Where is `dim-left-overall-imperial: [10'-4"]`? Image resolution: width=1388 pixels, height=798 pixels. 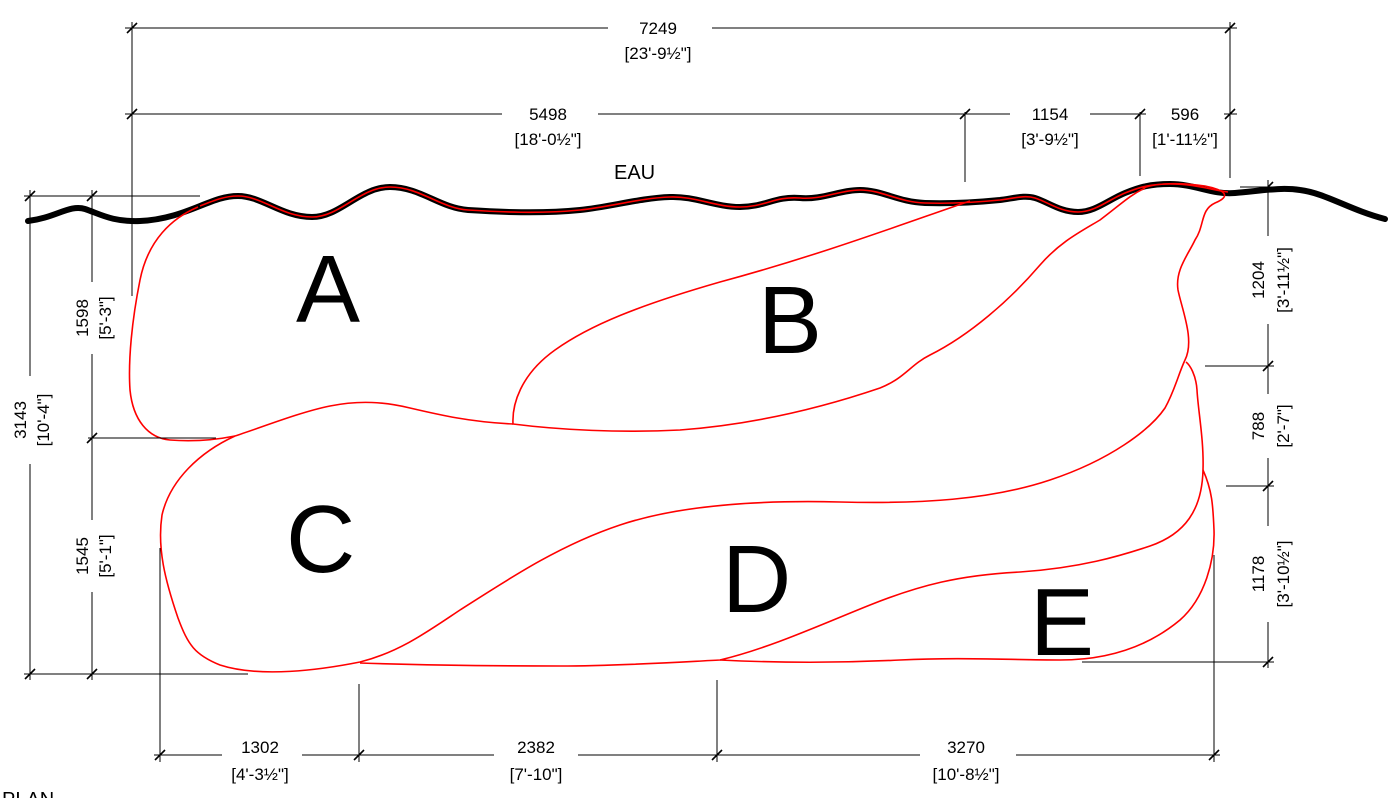
dim-left-overall-imperial: [10'-4"] is located at coordinates (43, 420).